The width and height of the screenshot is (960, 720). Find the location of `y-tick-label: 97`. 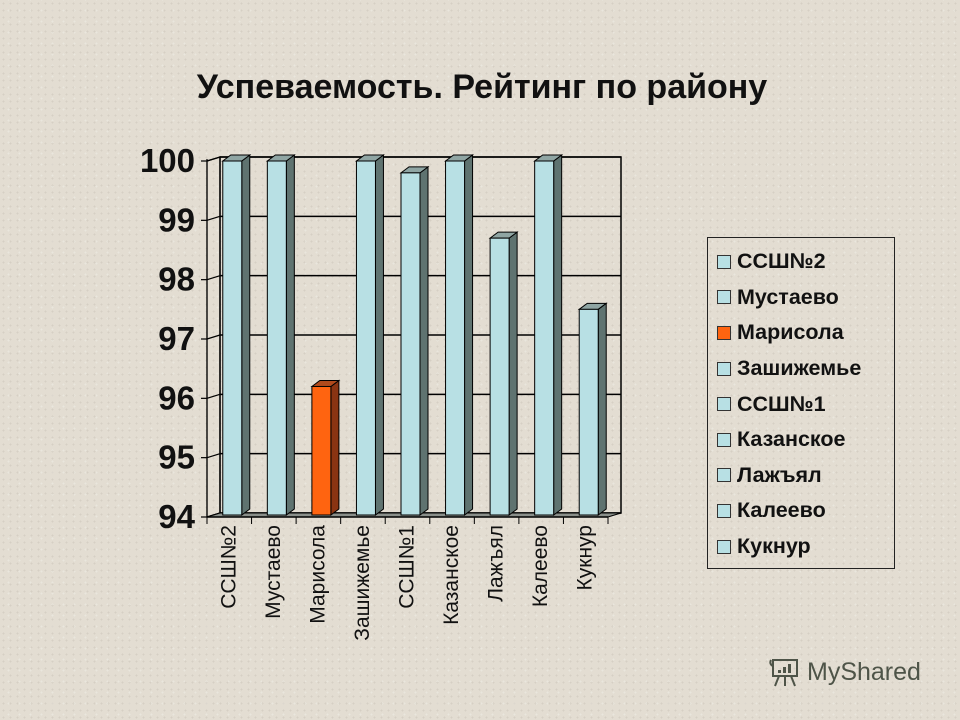

y-tick-label: 97 is located at coordinates (176, 338).